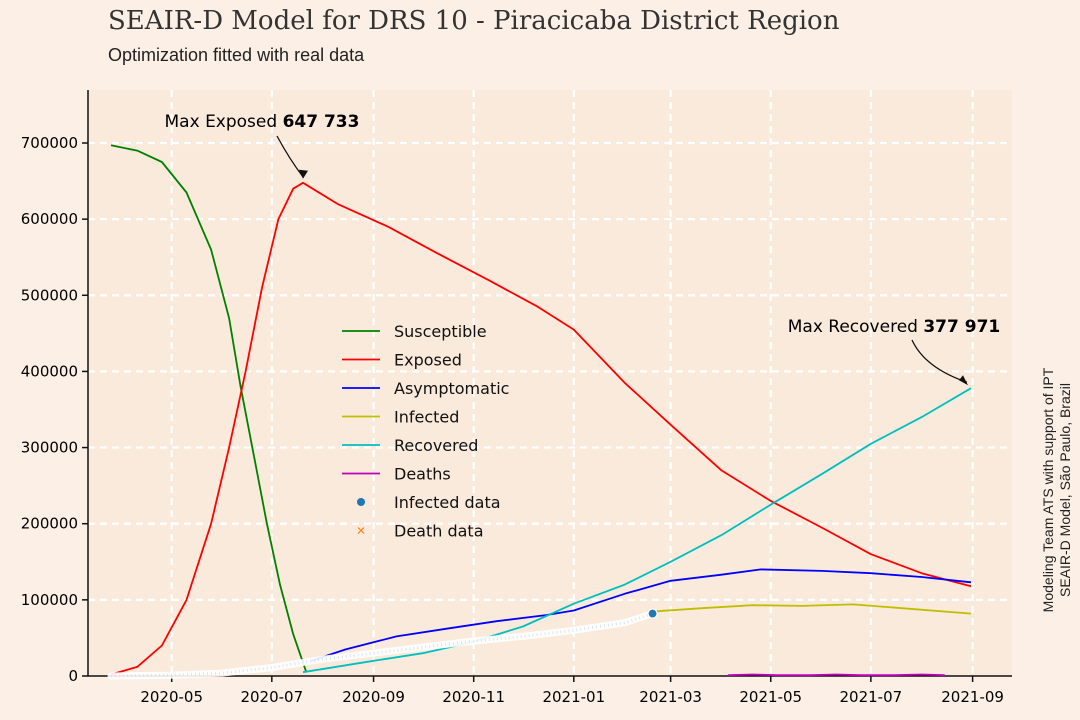 Image resolution: width=1080 pixels, height=720 pixels. What do you see at coordinates (440, 331) in the screenshot?
I see `legend-label-susceptible: Susceptible` at bounding box center [440, 331].